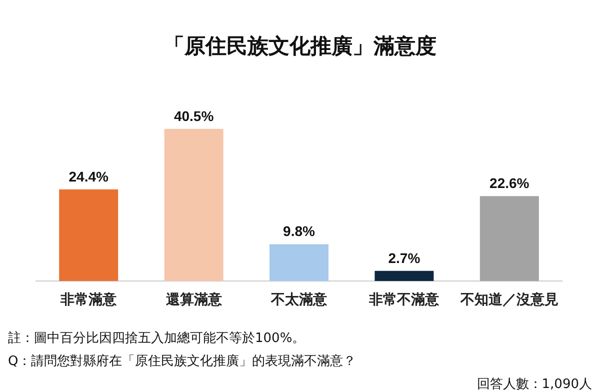 Image resolution: width=600 pixels, height=392 pixels. I want to click on text: 註：圖中百分比因四捨五入加總可能不等於100%。, so click(157, 338).